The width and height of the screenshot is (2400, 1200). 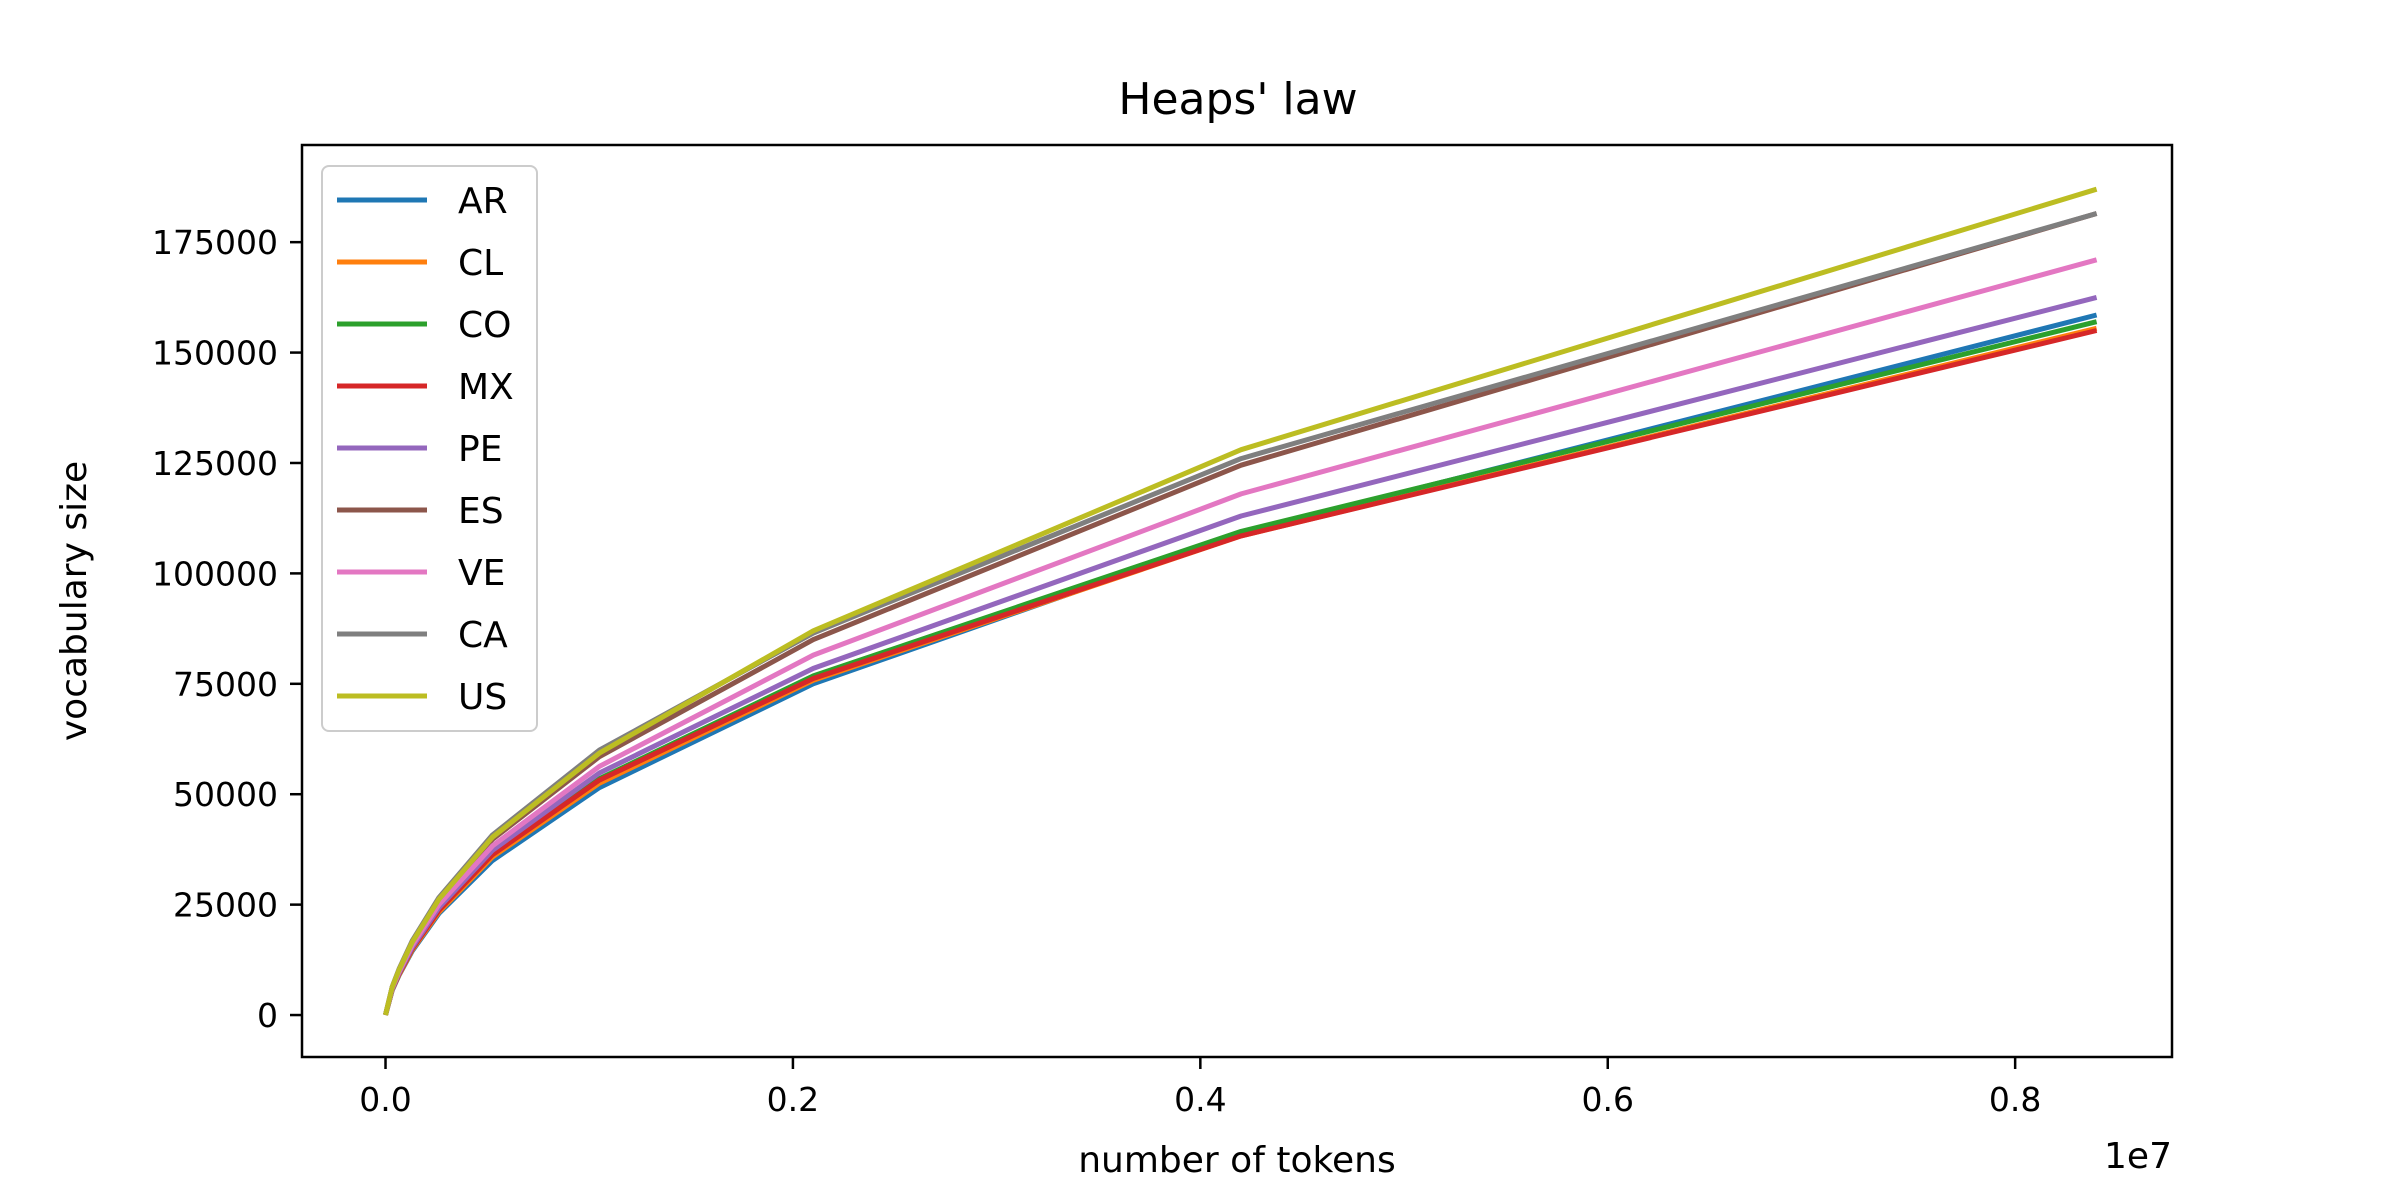 What do you see at coordinates (2138, 1156) in the screenshot?
I see `x-axis-offset-label: 1e7` at bounding box center [2138, 1156].